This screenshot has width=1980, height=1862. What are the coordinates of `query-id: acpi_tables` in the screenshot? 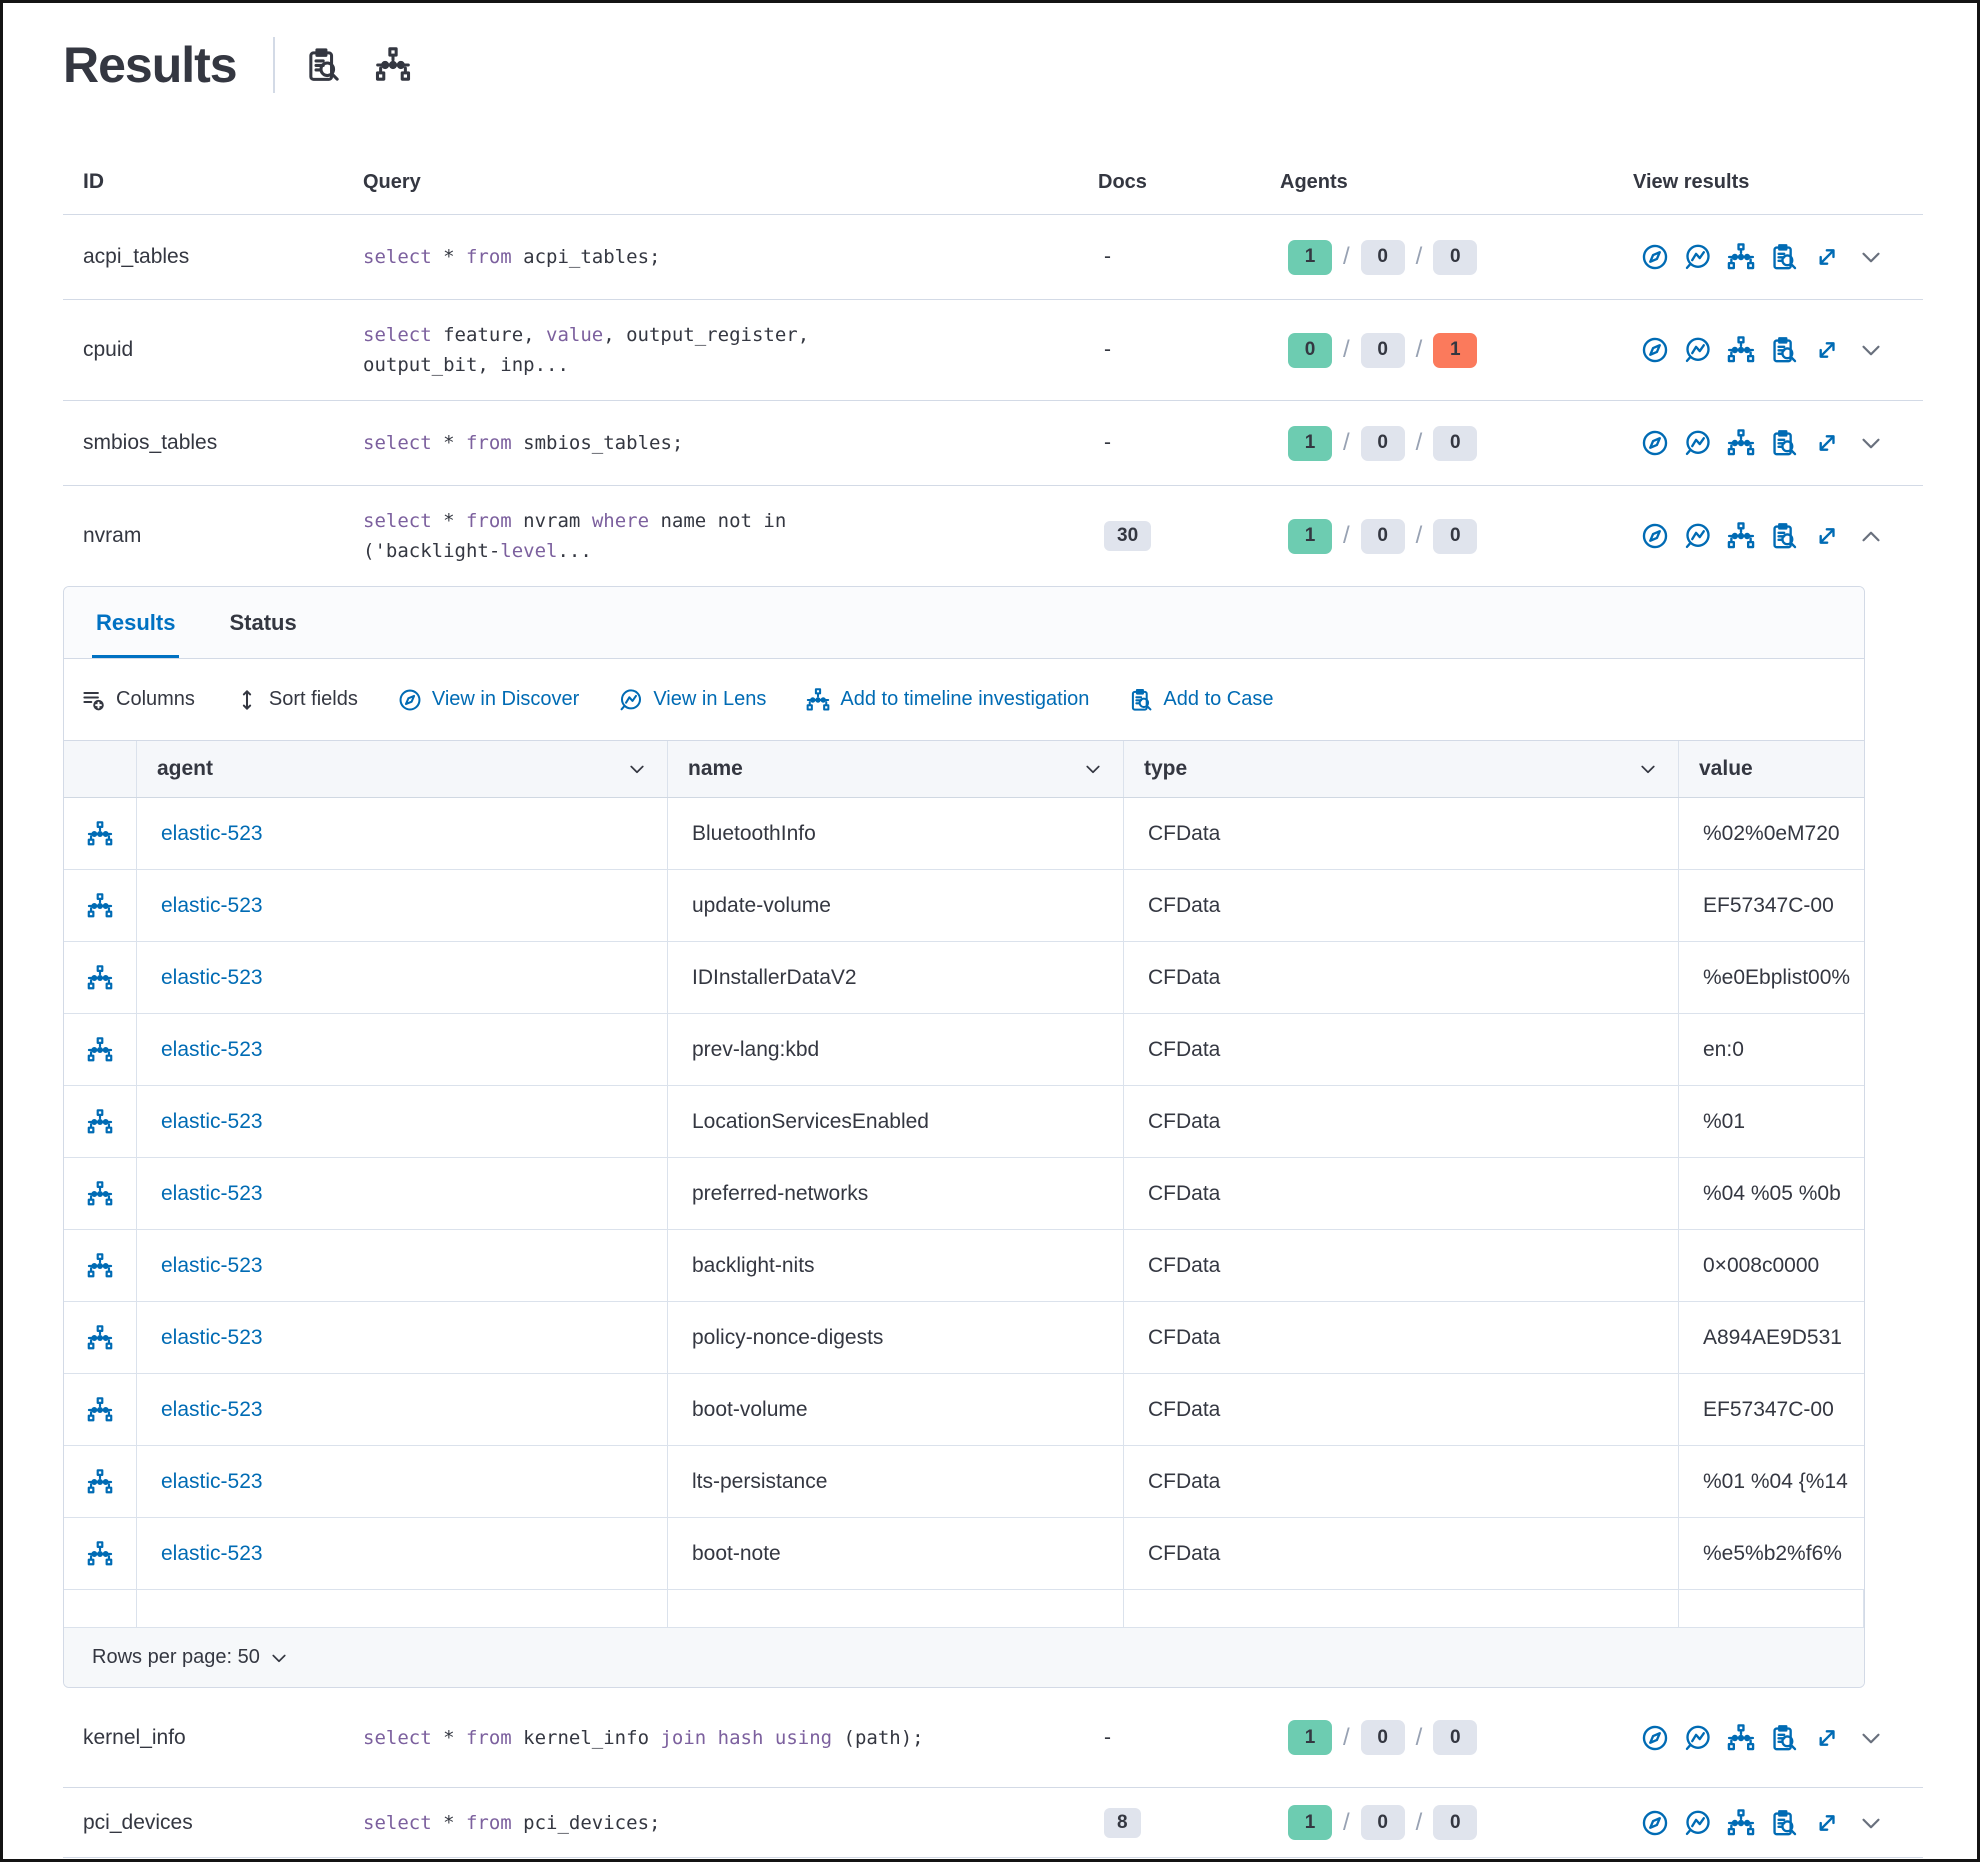 It's located at (136, 256).